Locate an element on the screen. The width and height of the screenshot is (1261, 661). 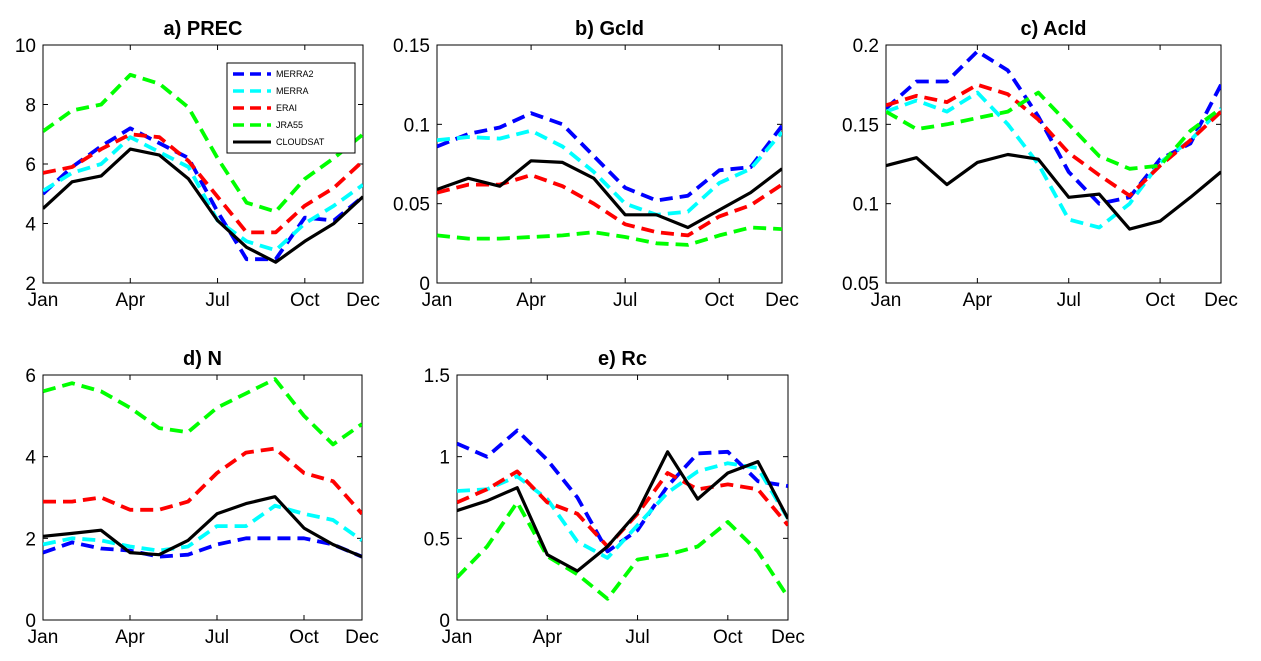
panel-title: c) Acld is located at coordinates (1054, 29).